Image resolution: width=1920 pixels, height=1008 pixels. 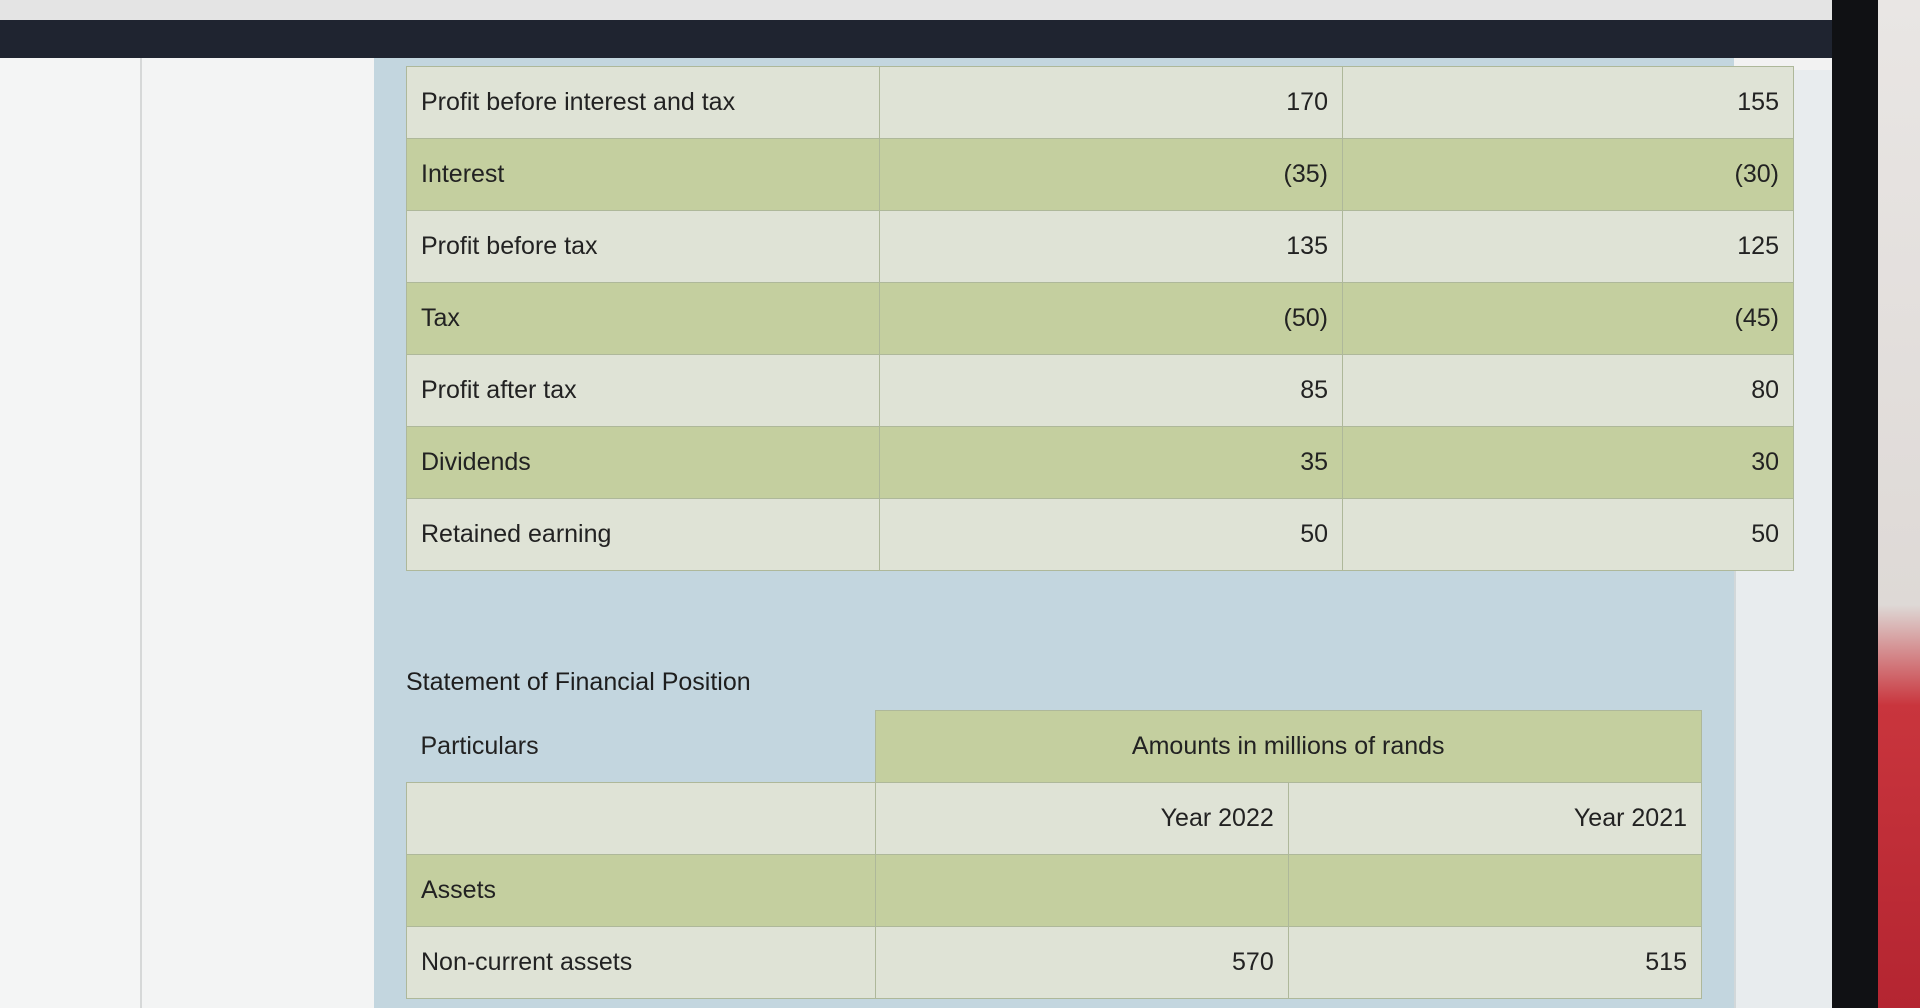 I want to click on table-row: Profit after tax 85 80, so click(x=1100, y=390).